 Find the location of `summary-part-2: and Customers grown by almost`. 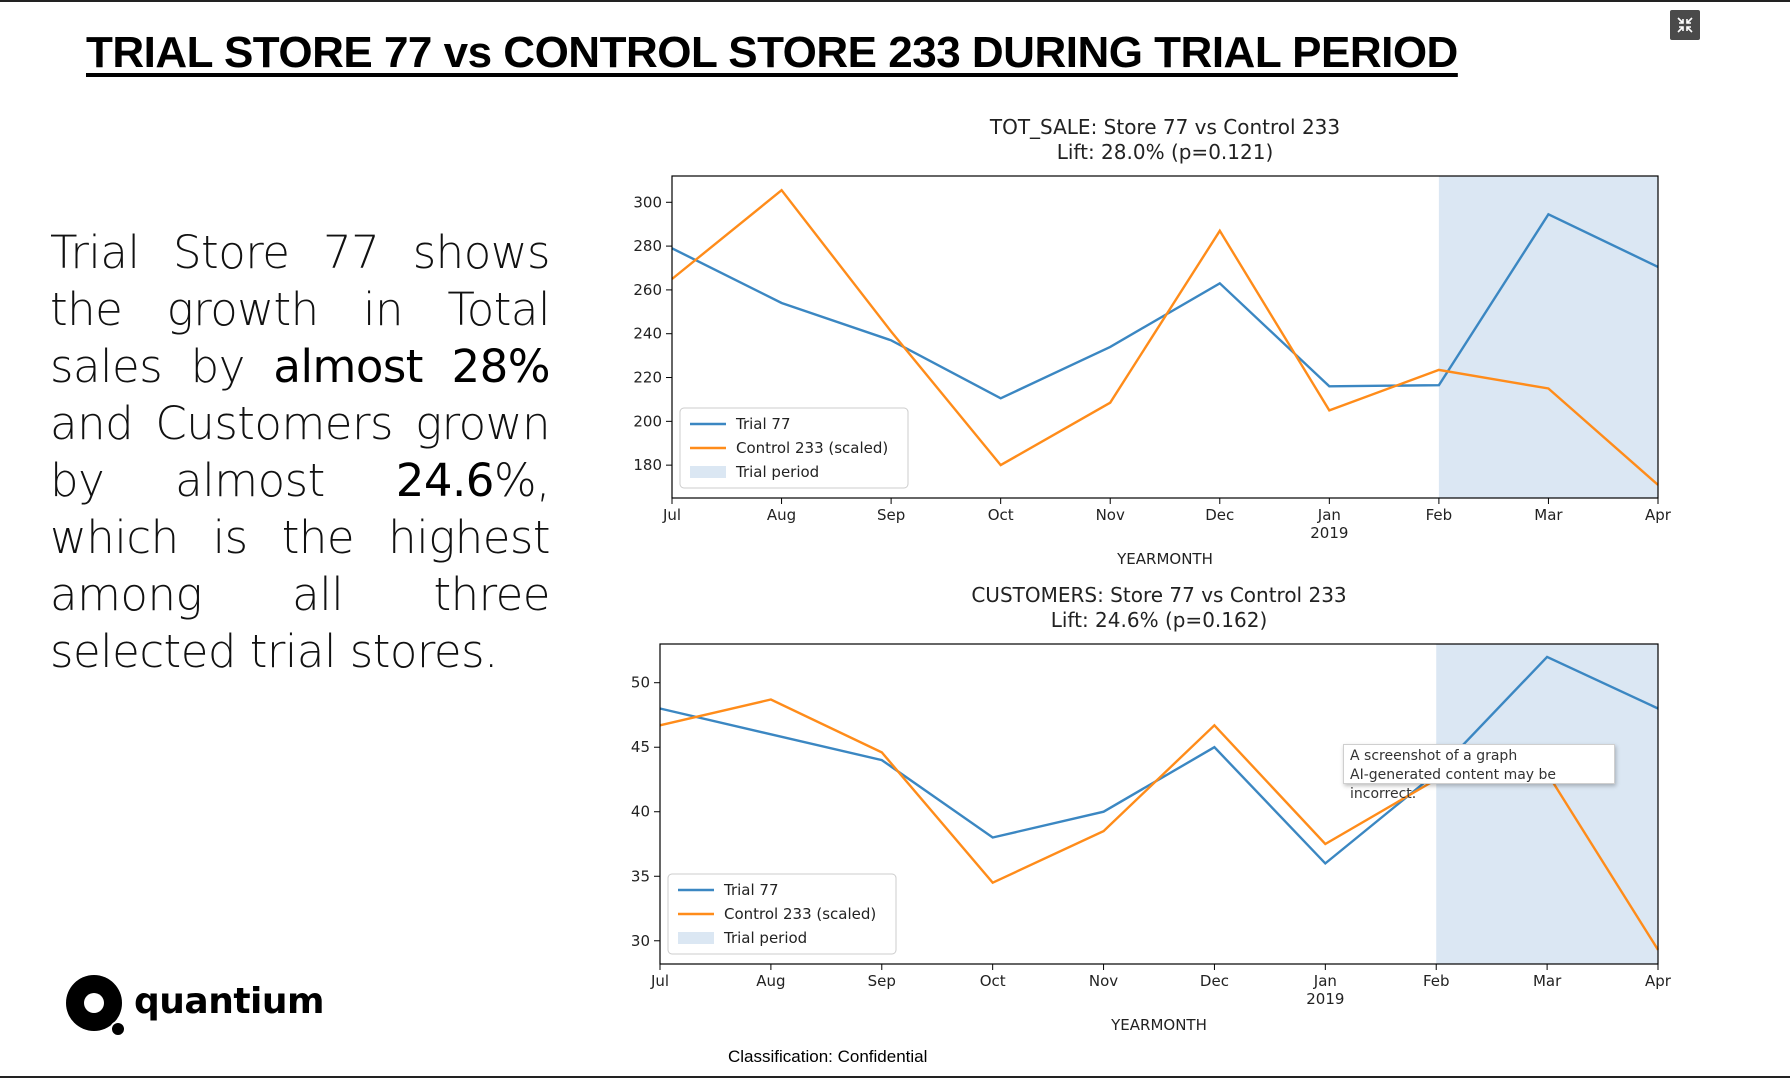

summary-part-2: and Customers grown by almost is located at coordinates (300, 452).